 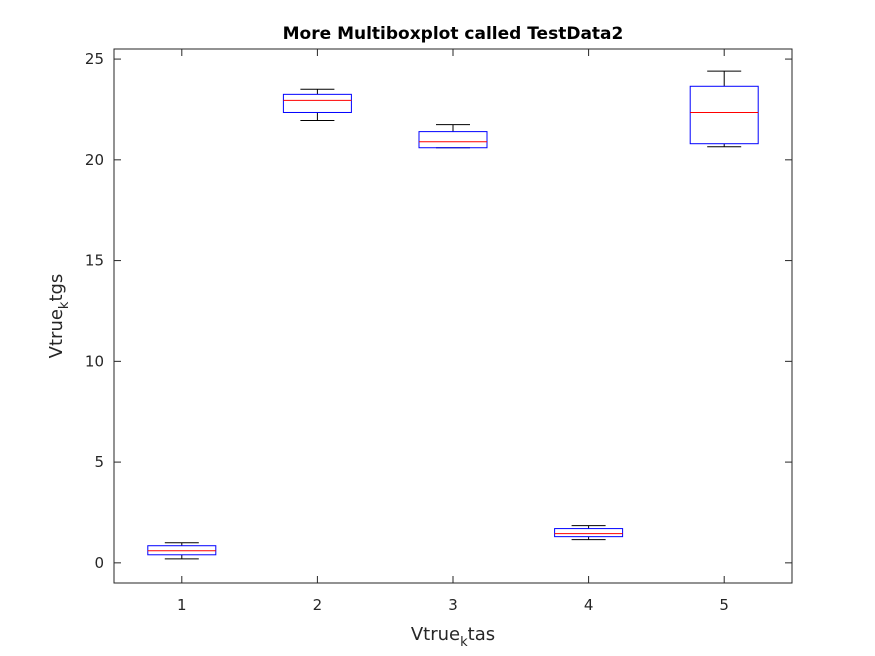 I want to click on x-axis-label-main: Vtrue, so click(x=435, y=634).